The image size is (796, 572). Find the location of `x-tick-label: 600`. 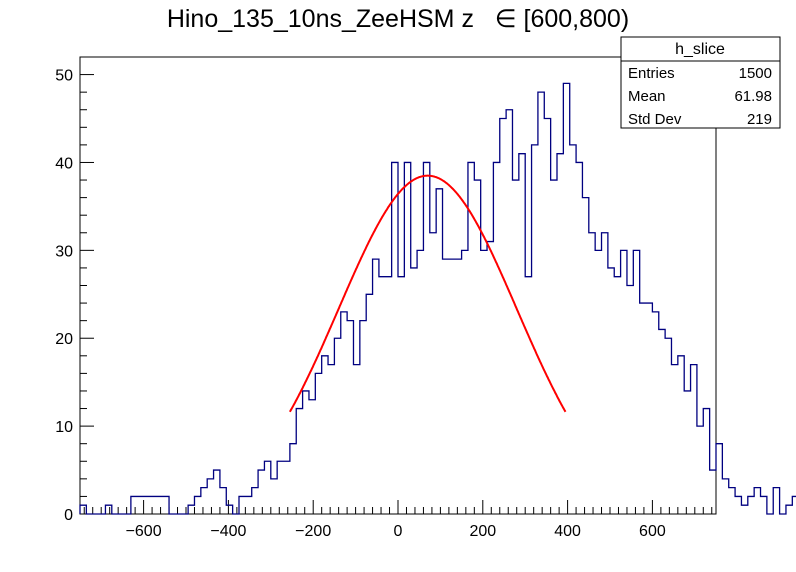

x-tick-label: 600 is located at coordinates (652, 531).